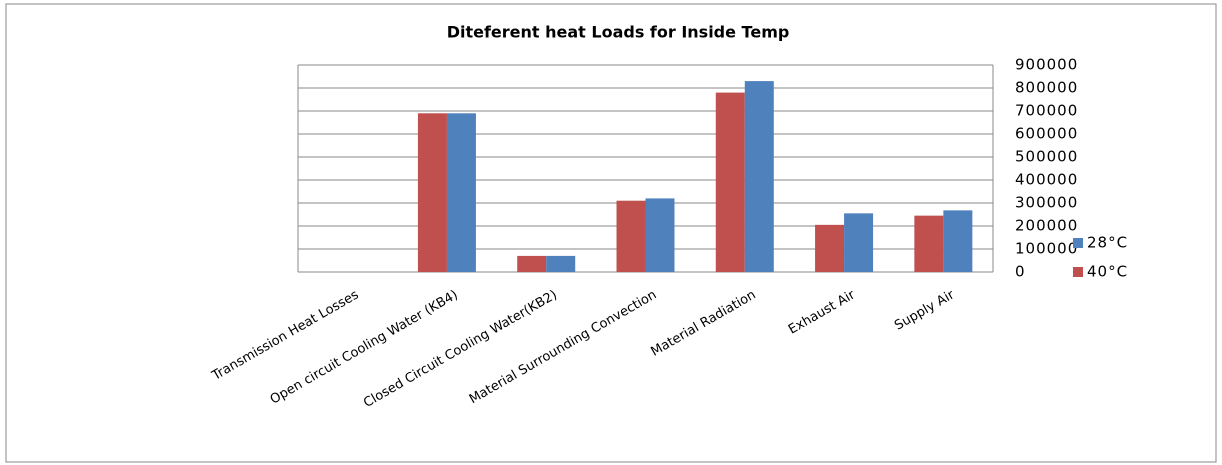 The image size is (1222, 465). Describe the element at coordinates (1046, 157) in the screenshot. I see `y-tick-label: 500000` at that location.